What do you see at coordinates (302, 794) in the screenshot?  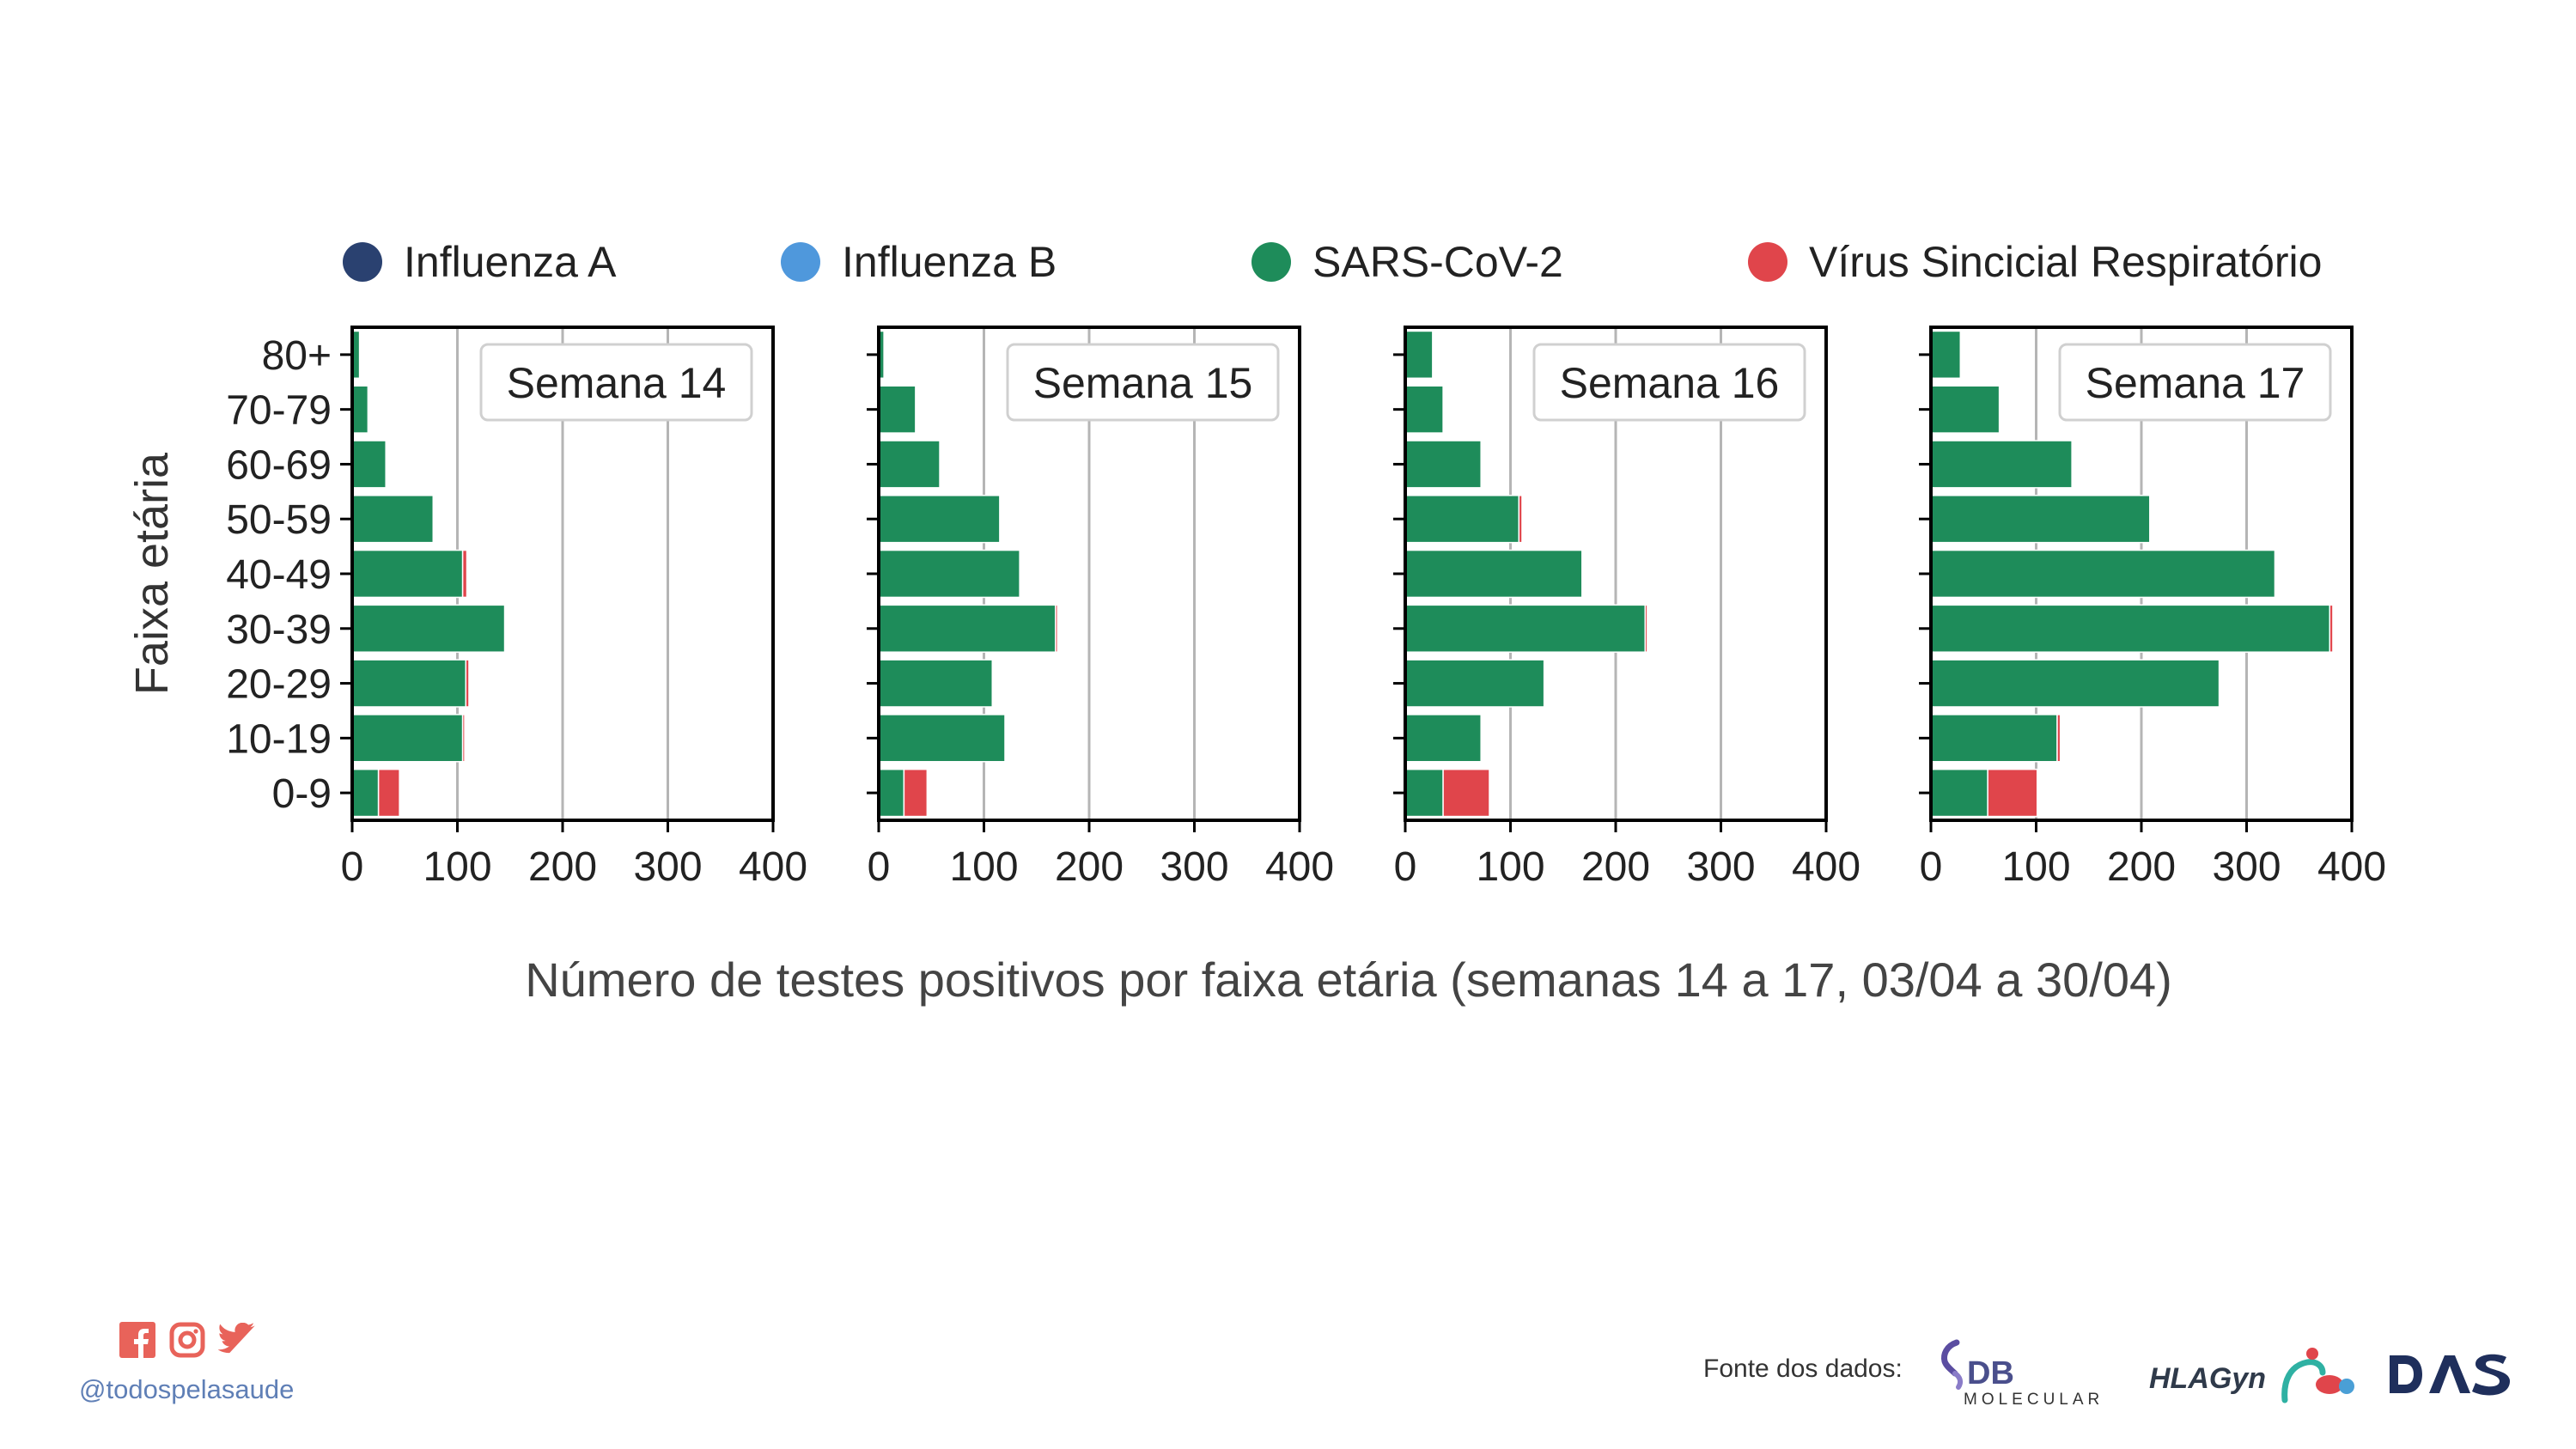 I see `y-tick-label: 0-9` at bounding box center [302, 794].